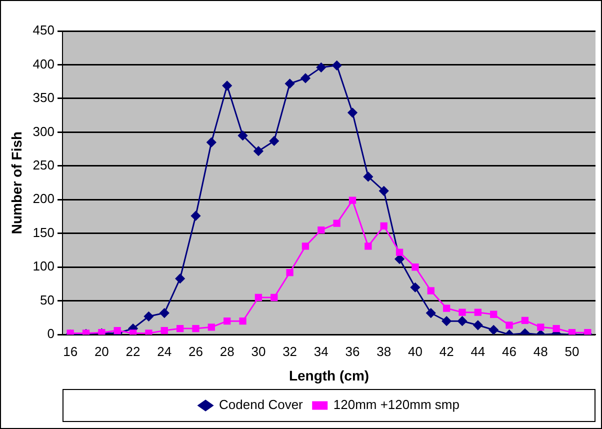 The height and width of the screenshot is (429, 602). What do you see at coordinates (43, 131) in the screenshot?
I see `y-tick-label: 300` at bounding box center [43, 131].